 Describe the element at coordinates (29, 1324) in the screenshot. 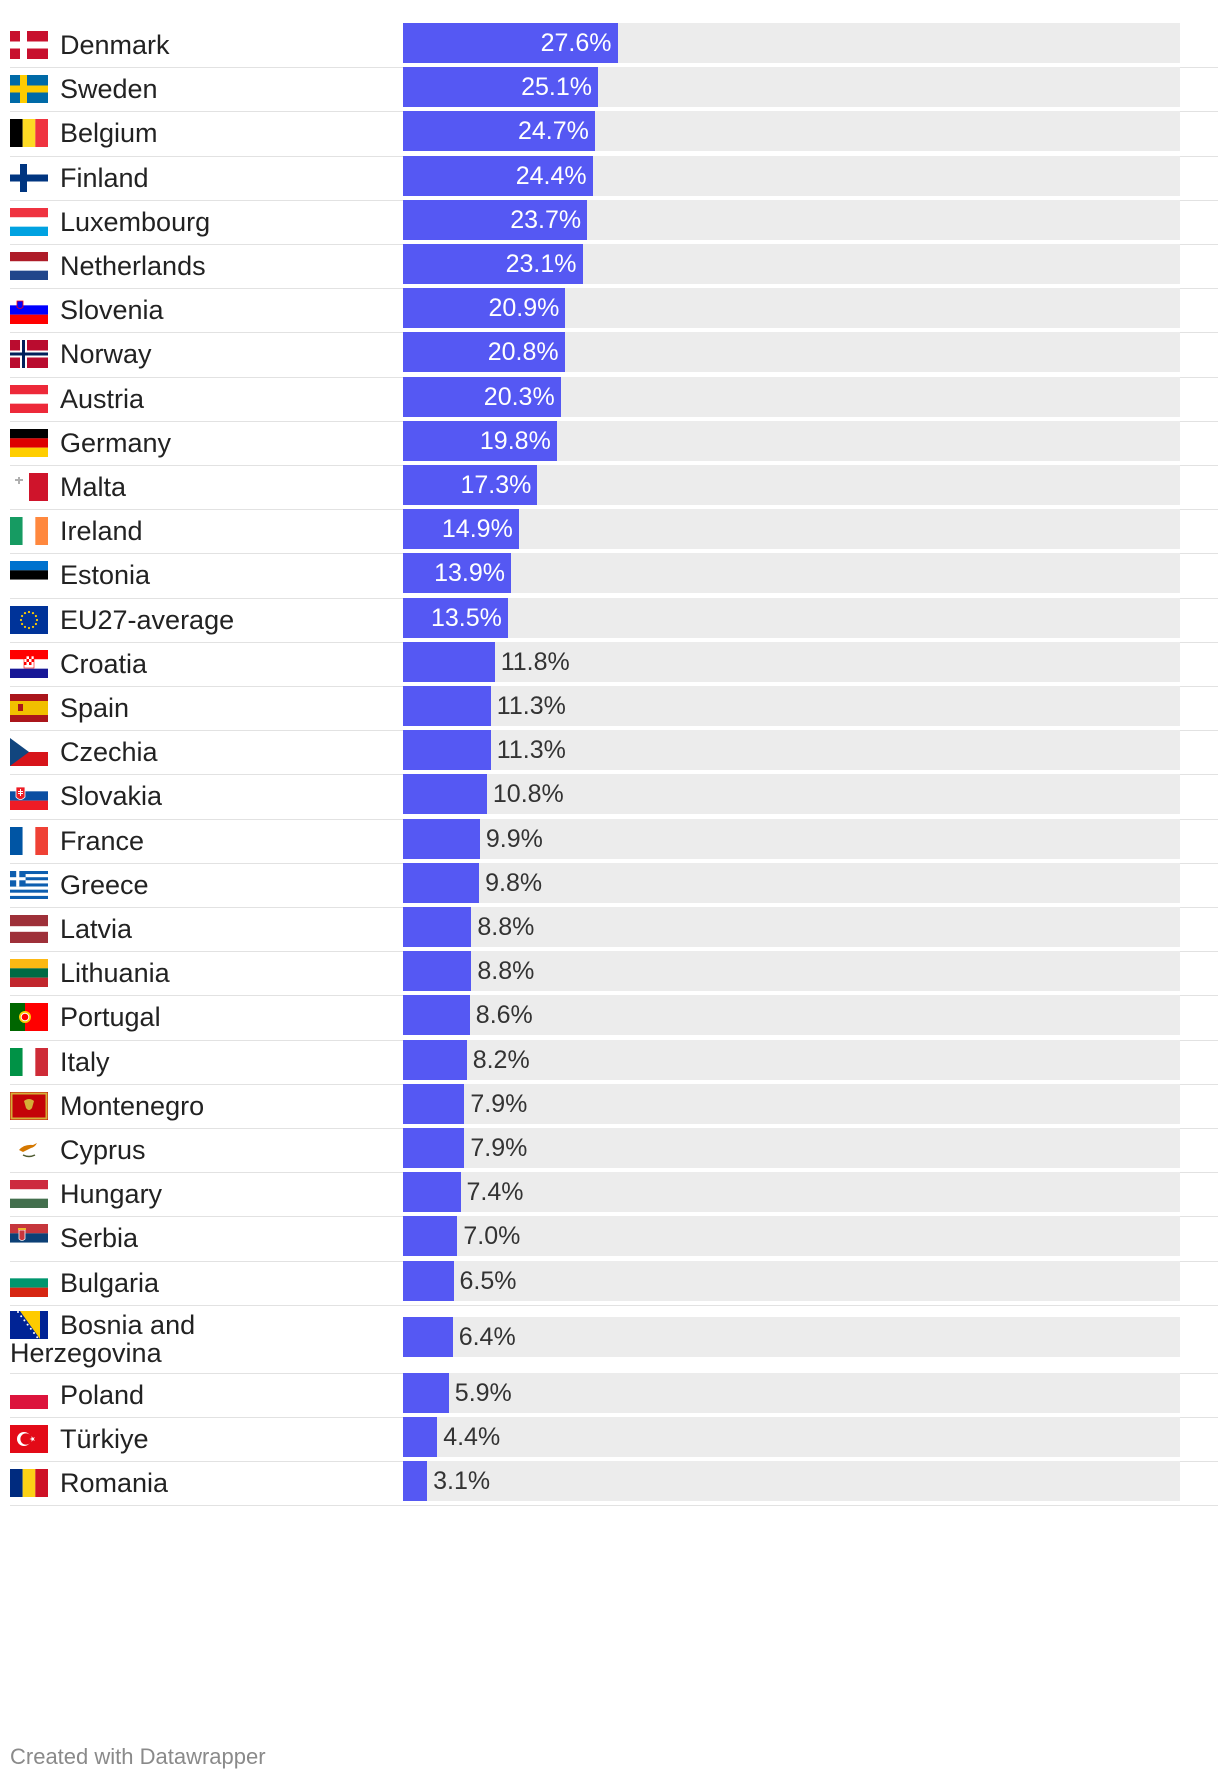

I see `bosnia-flag-icon` at that location.